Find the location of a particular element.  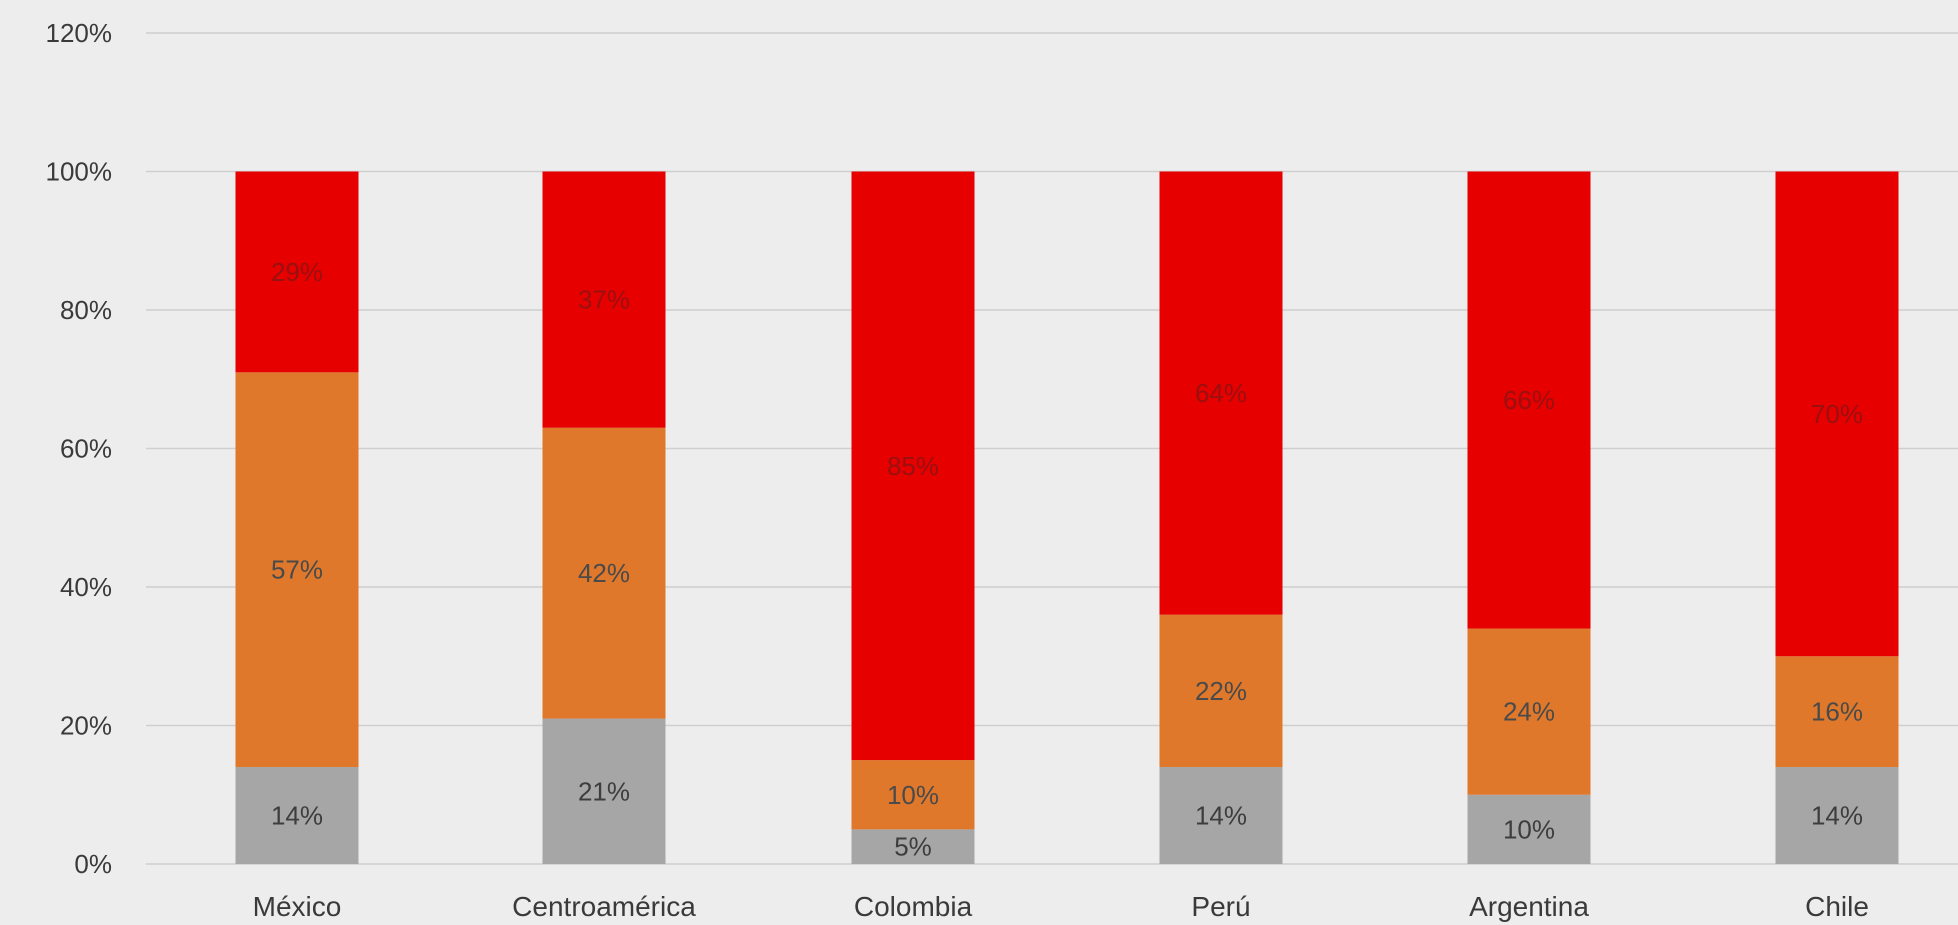

y-tick-label: 0% is located at coordinates (93, 864).